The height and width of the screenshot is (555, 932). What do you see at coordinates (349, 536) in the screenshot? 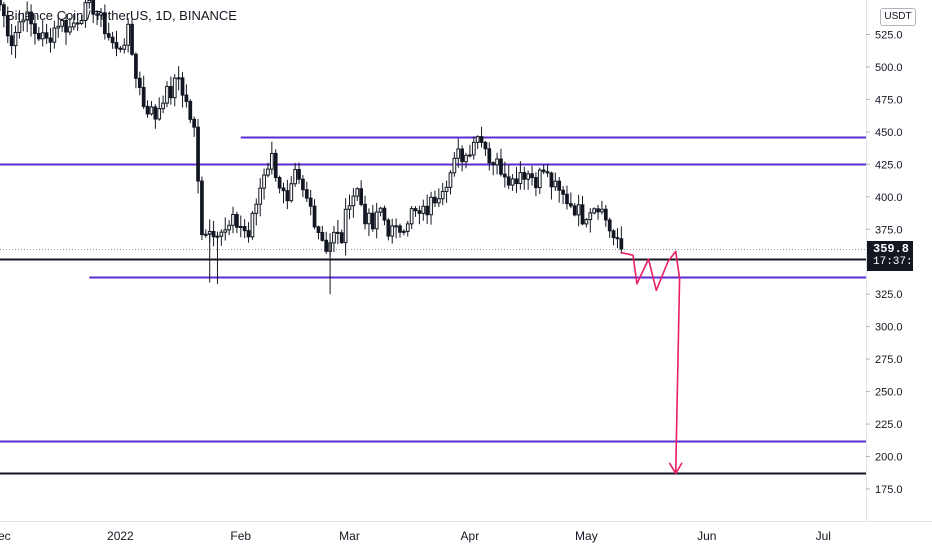
I see `time-tick-label: Mar` at bounding box center [349, 536].